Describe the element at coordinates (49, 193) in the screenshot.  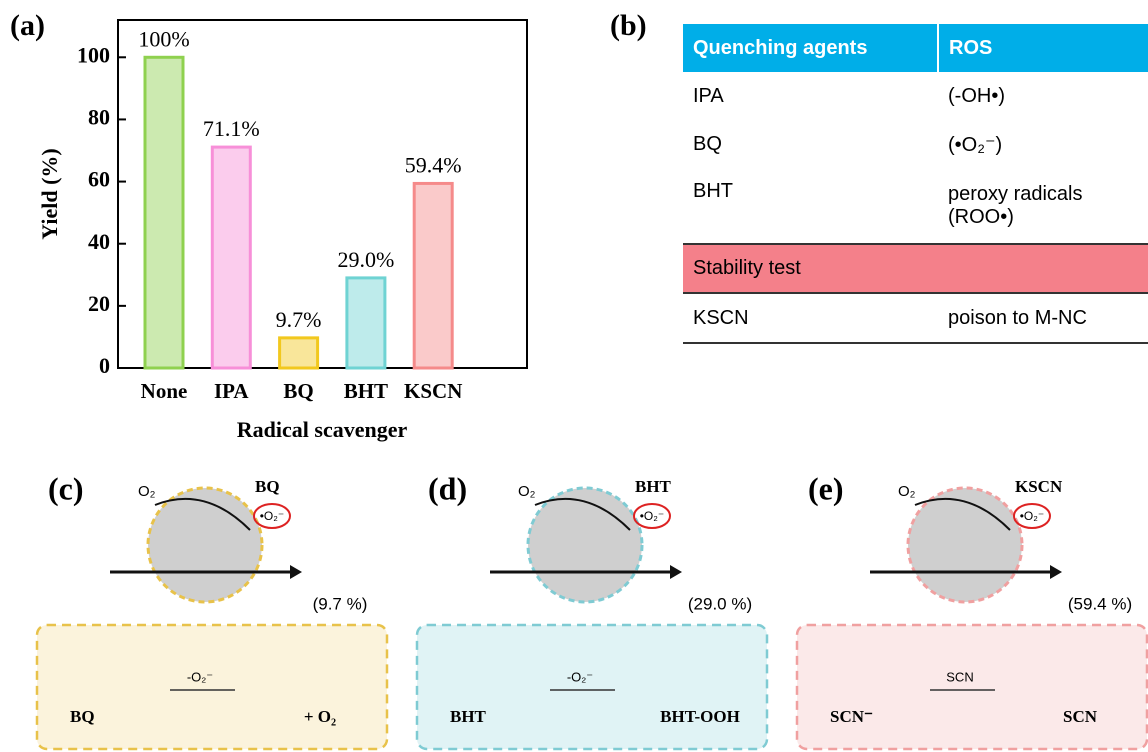
I see `y-axis-label: Yield (%)` at that location.